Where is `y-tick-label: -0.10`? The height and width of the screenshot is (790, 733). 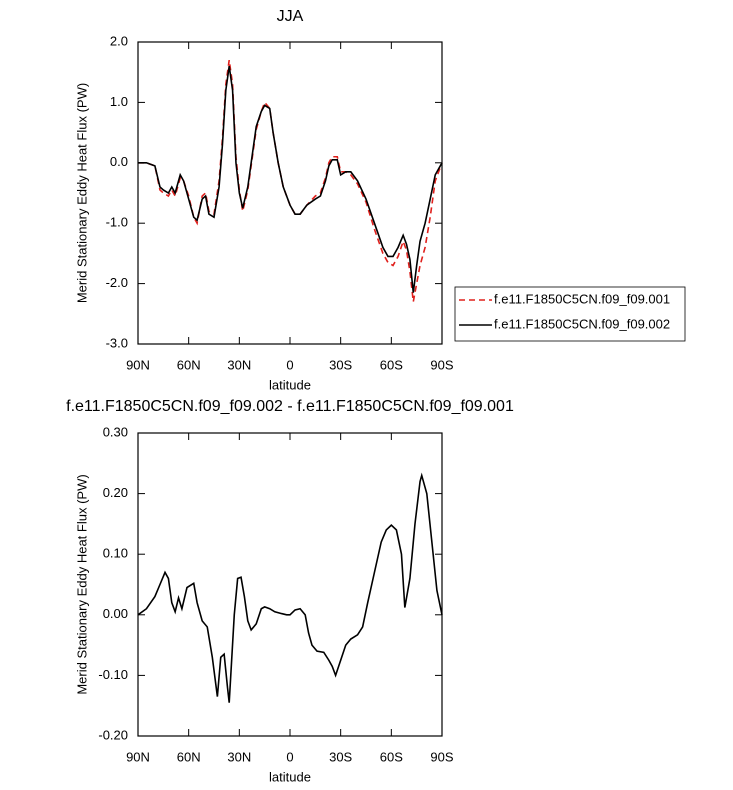 y-tick-label: -0.10 is located at coordinates (113, 674).